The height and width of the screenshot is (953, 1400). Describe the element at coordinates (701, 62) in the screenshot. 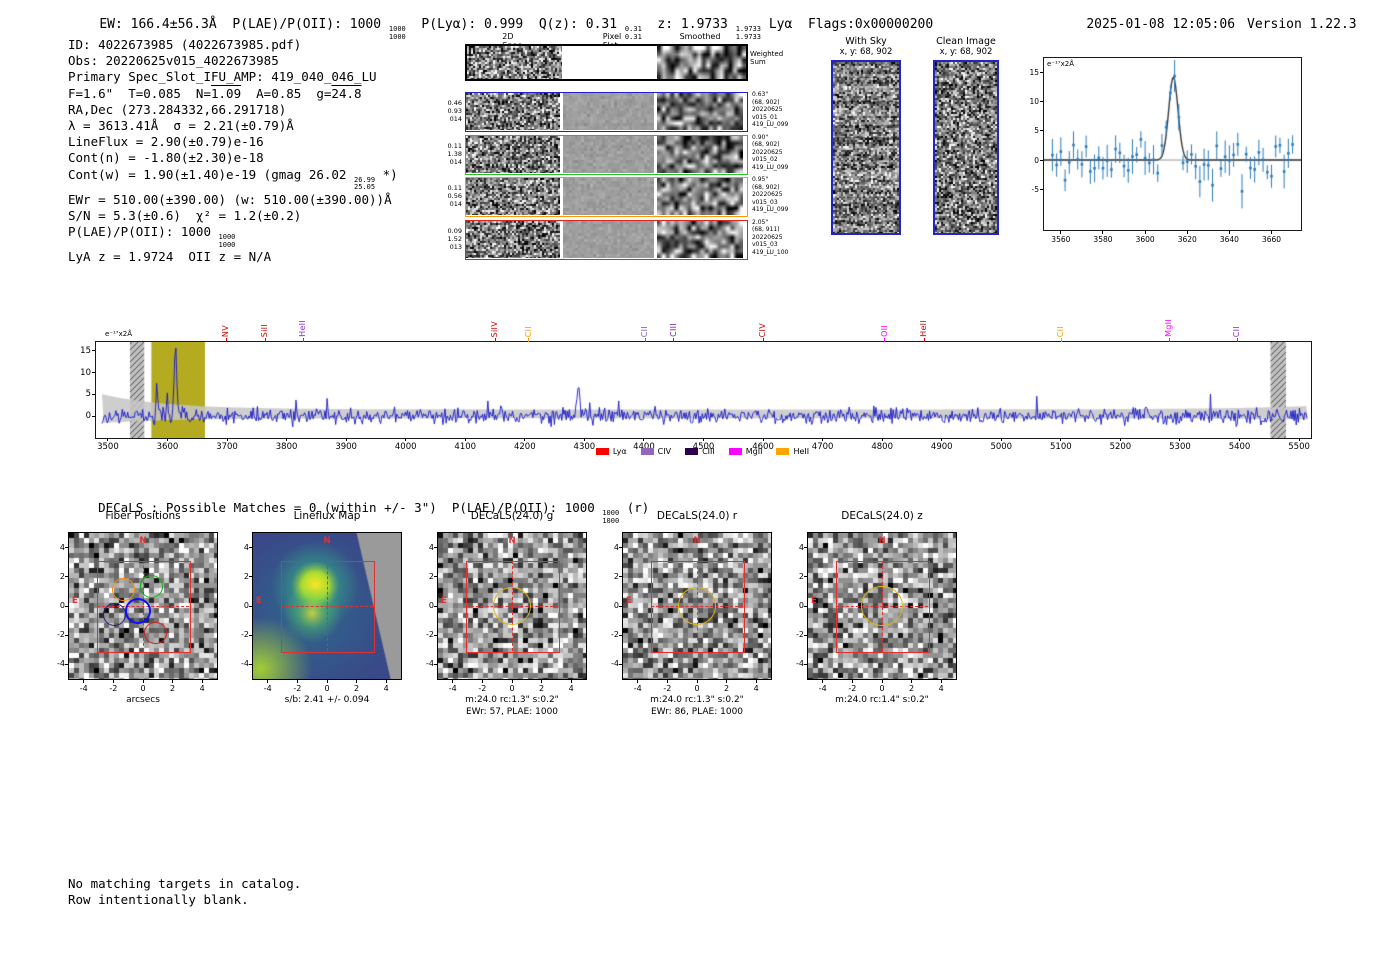

I see `spec2d-sum-smoothed-image` at that location.